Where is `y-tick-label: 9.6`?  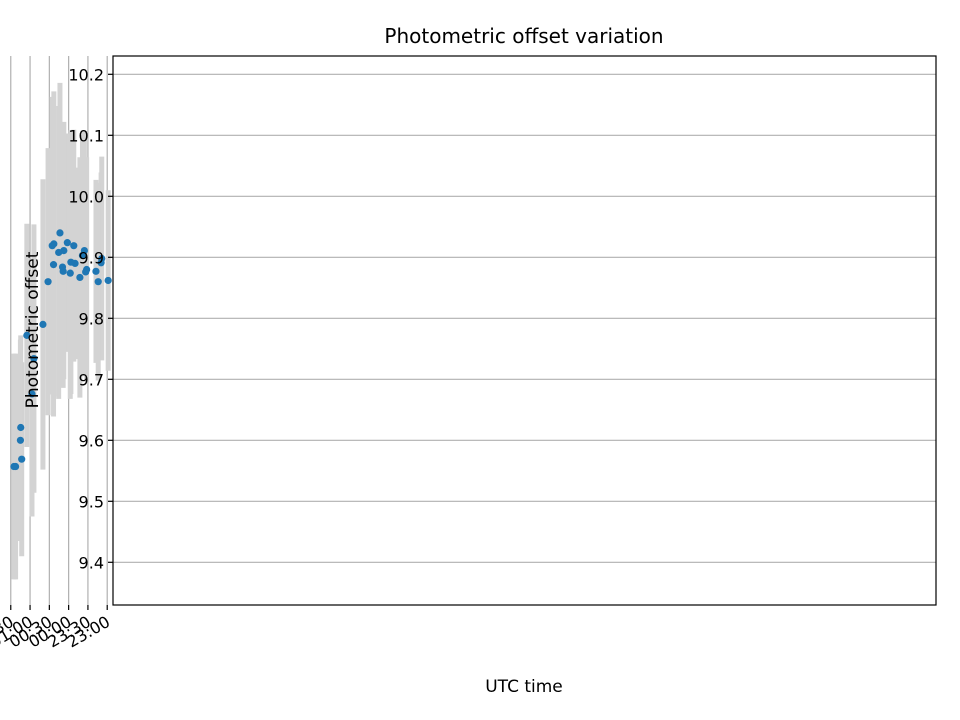
y-tick-label: 9.6 is located at coordinates (91, 440).